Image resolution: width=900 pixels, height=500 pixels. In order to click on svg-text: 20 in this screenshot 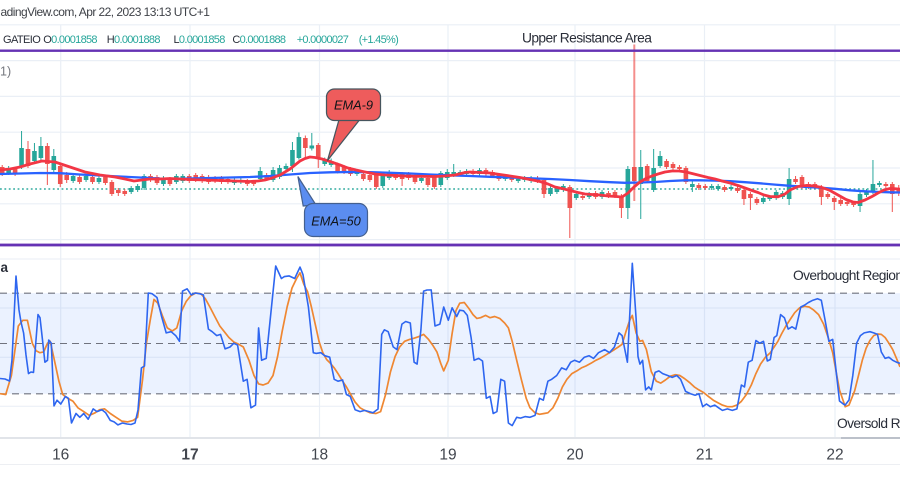, I will do `click(575, 455)`.